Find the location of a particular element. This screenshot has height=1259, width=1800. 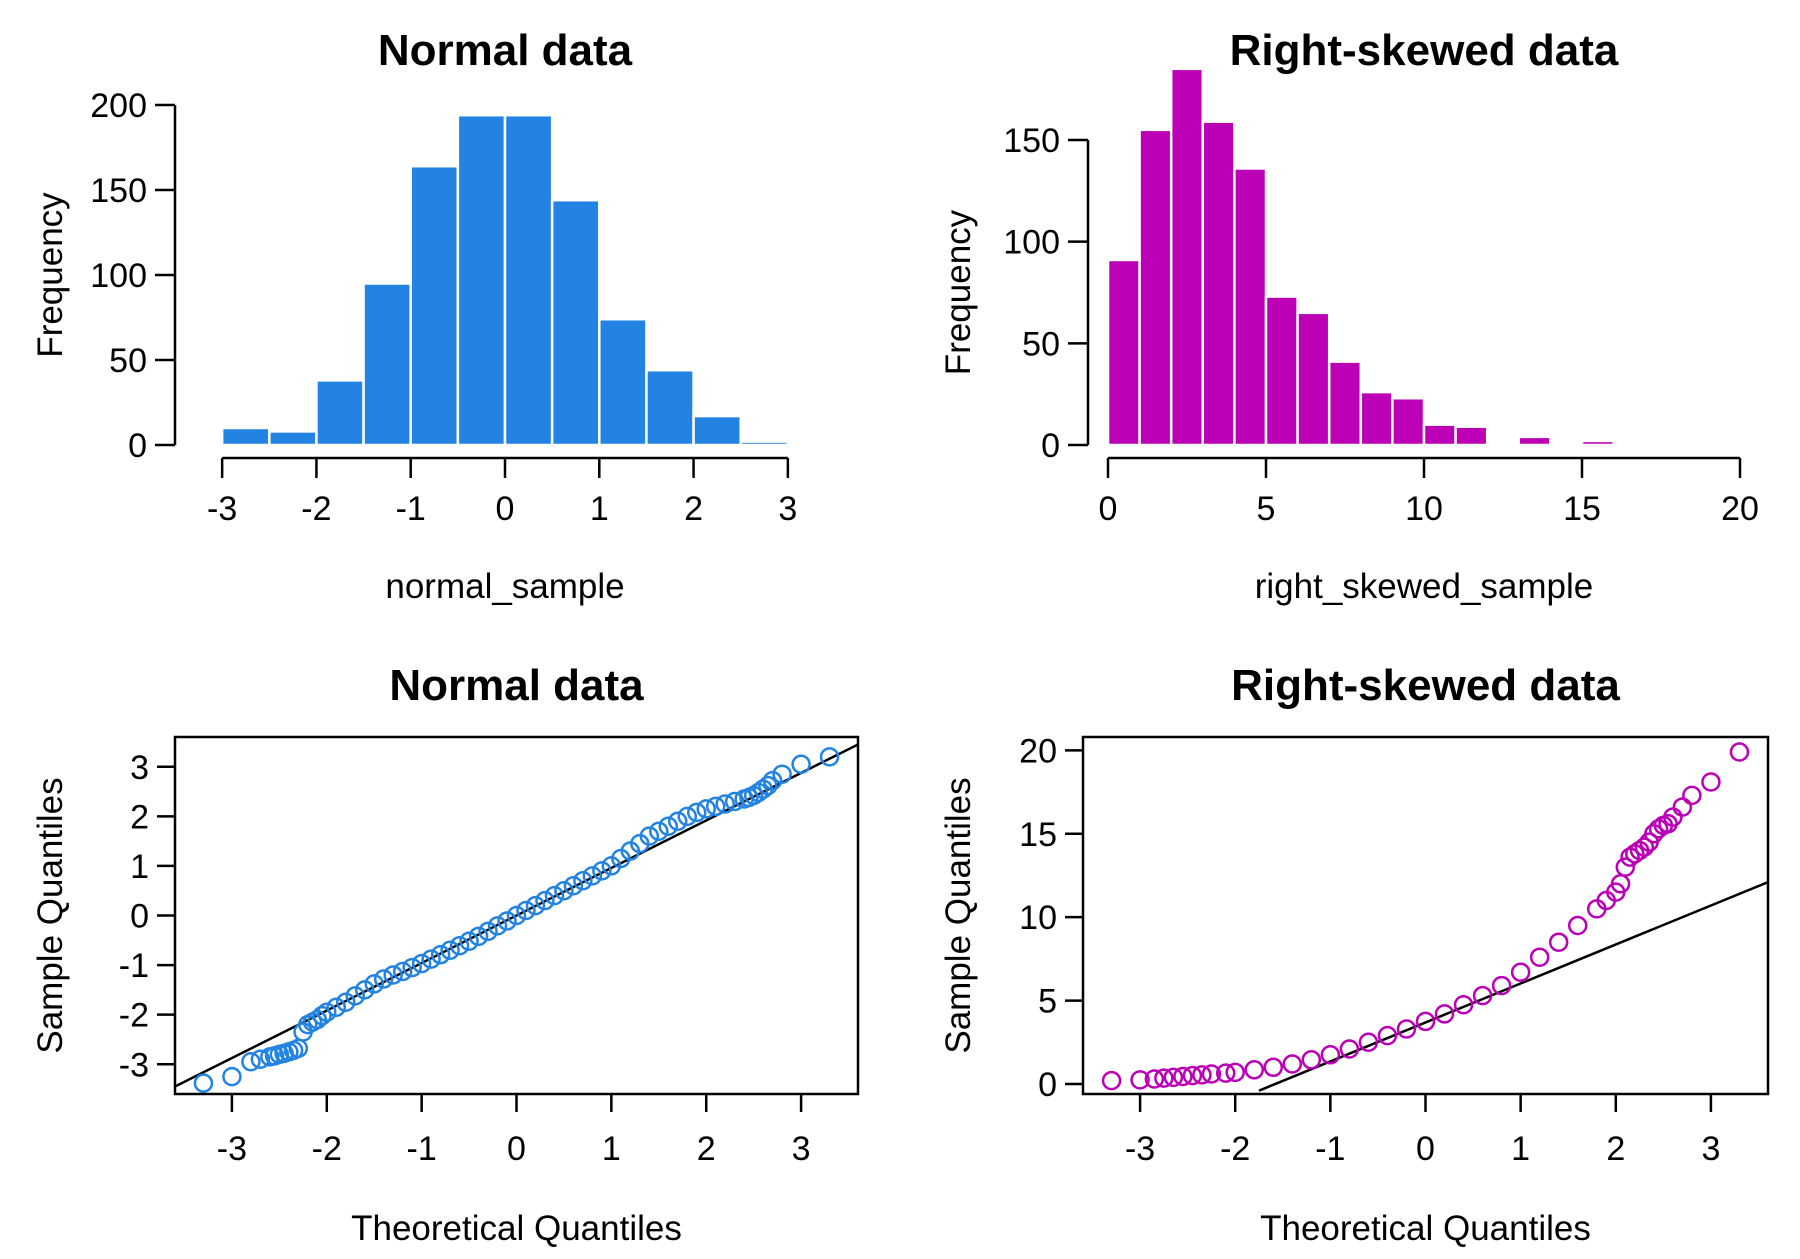

chart-title: Normal data is located at coordinates (505, 50).